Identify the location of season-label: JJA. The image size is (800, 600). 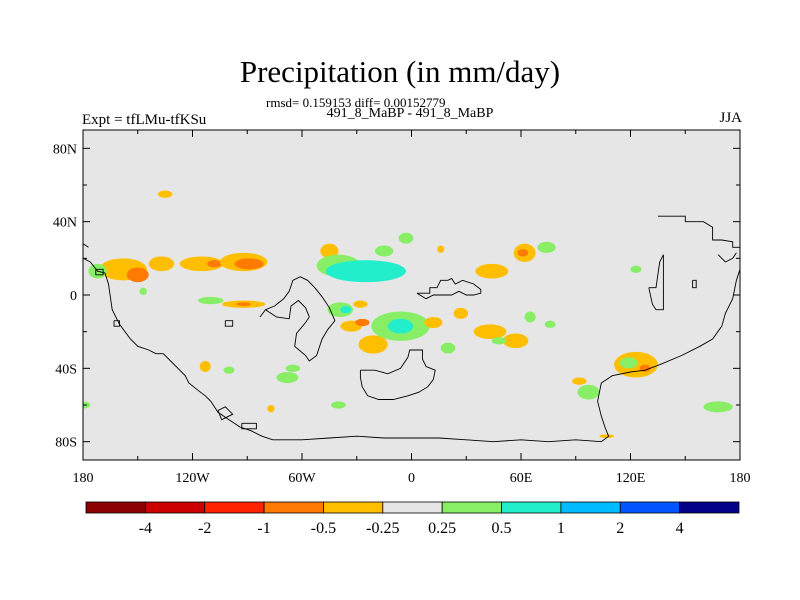
(730, 118).